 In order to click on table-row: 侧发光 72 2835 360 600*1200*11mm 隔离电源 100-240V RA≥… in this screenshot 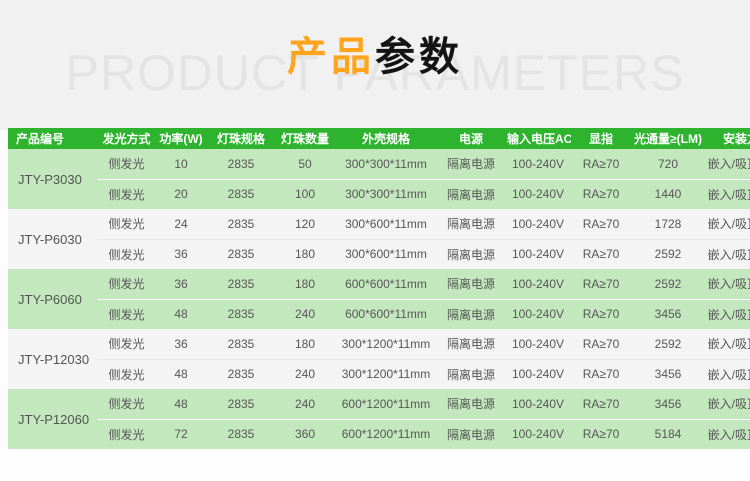, I will do `click(379, 434)`.